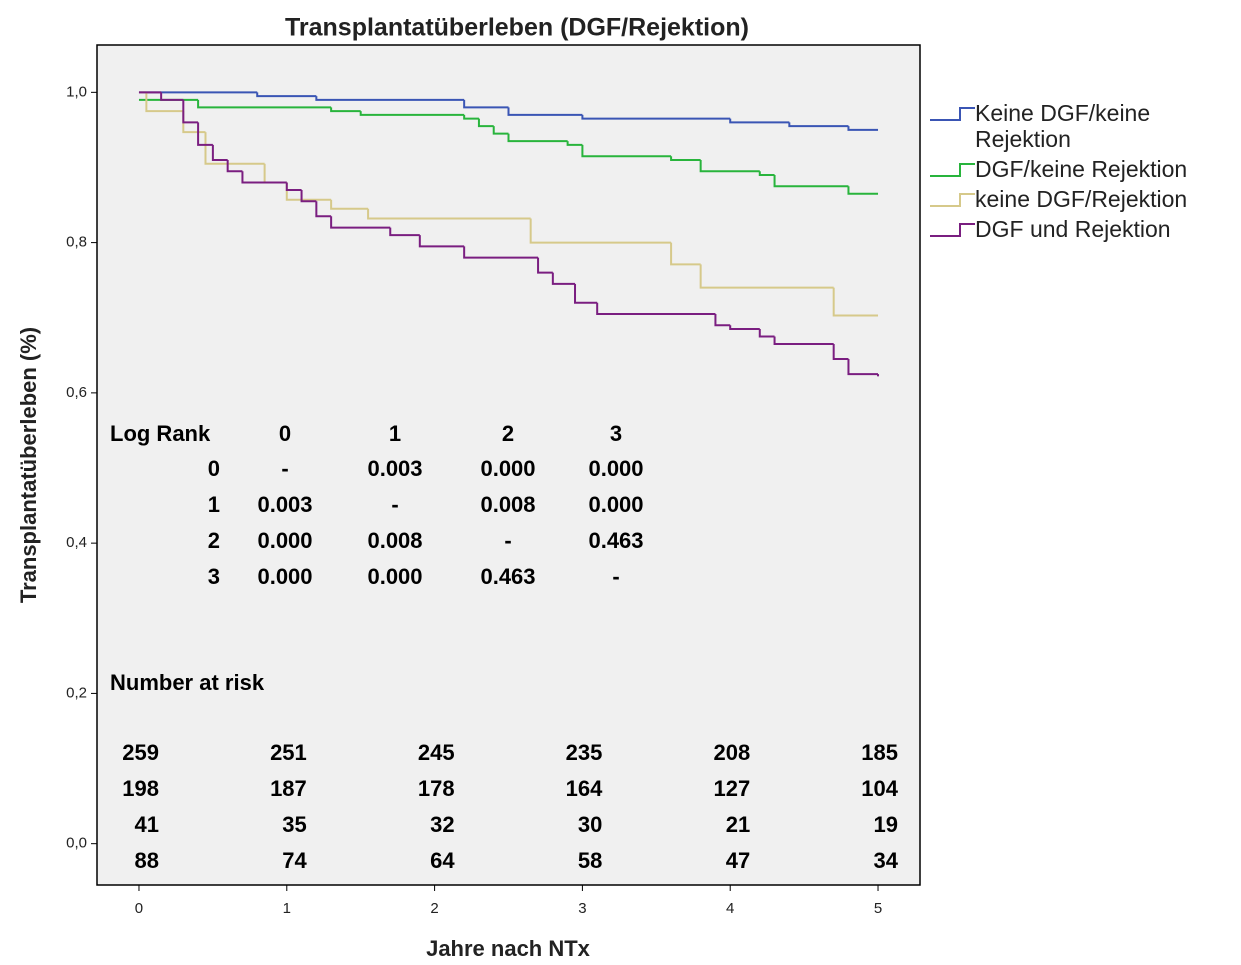 This screenshot has height=965, width=1241. I want to click on x-tick-label: 0, so click(139, 908).